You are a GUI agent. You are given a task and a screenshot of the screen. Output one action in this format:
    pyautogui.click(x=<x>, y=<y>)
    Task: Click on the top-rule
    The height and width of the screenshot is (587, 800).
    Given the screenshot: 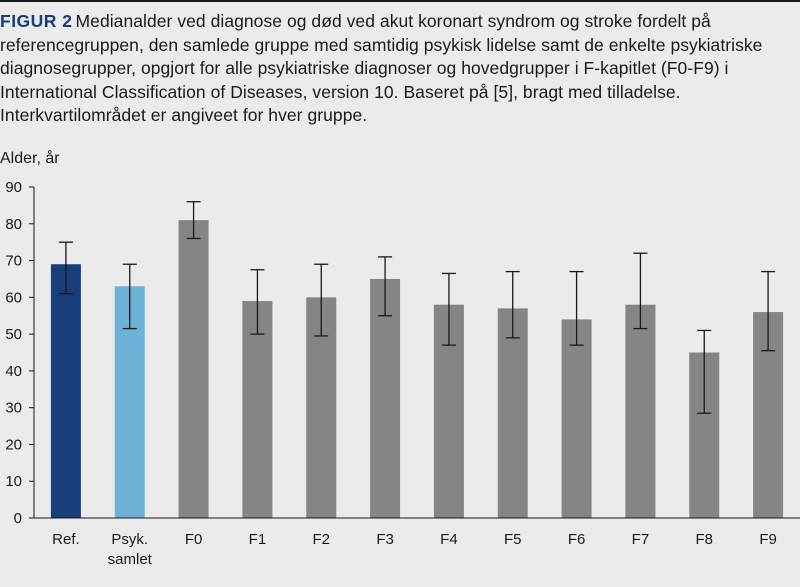 What is the action you would take?
    pyautogui.click(x=400, y=1)
    